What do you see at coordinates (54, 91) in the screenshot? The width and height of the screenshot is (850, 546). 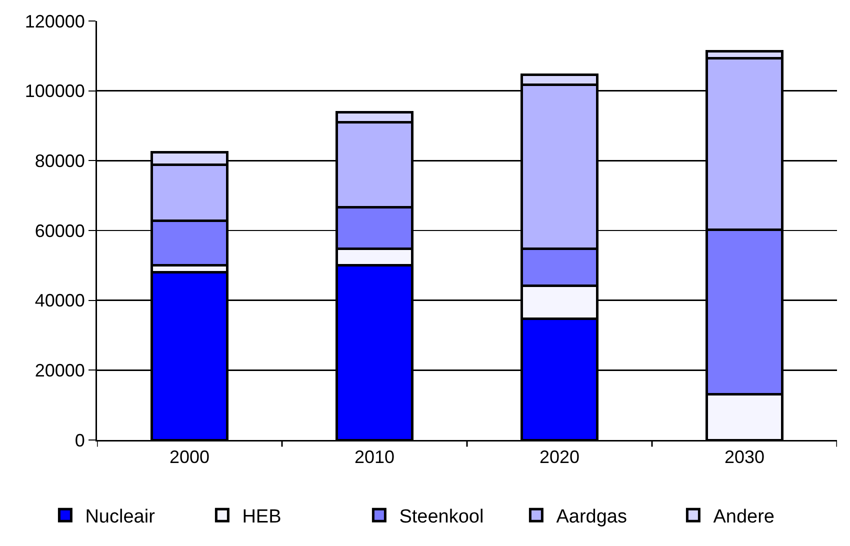 I see `y-tick-label: 100000` at bounding box center [54, 91].